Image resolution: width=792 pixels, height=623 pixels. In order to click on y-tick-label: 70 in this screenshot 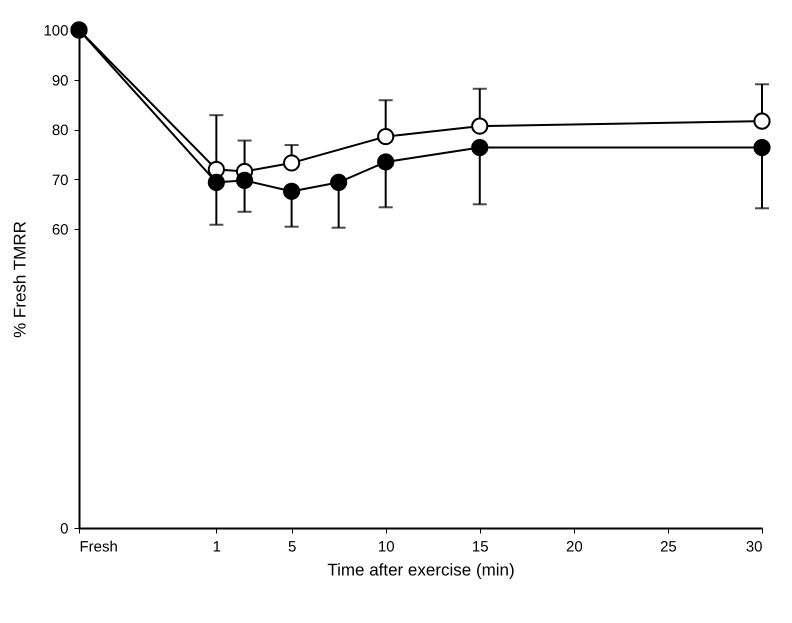, I will do `click(60, 180)`.